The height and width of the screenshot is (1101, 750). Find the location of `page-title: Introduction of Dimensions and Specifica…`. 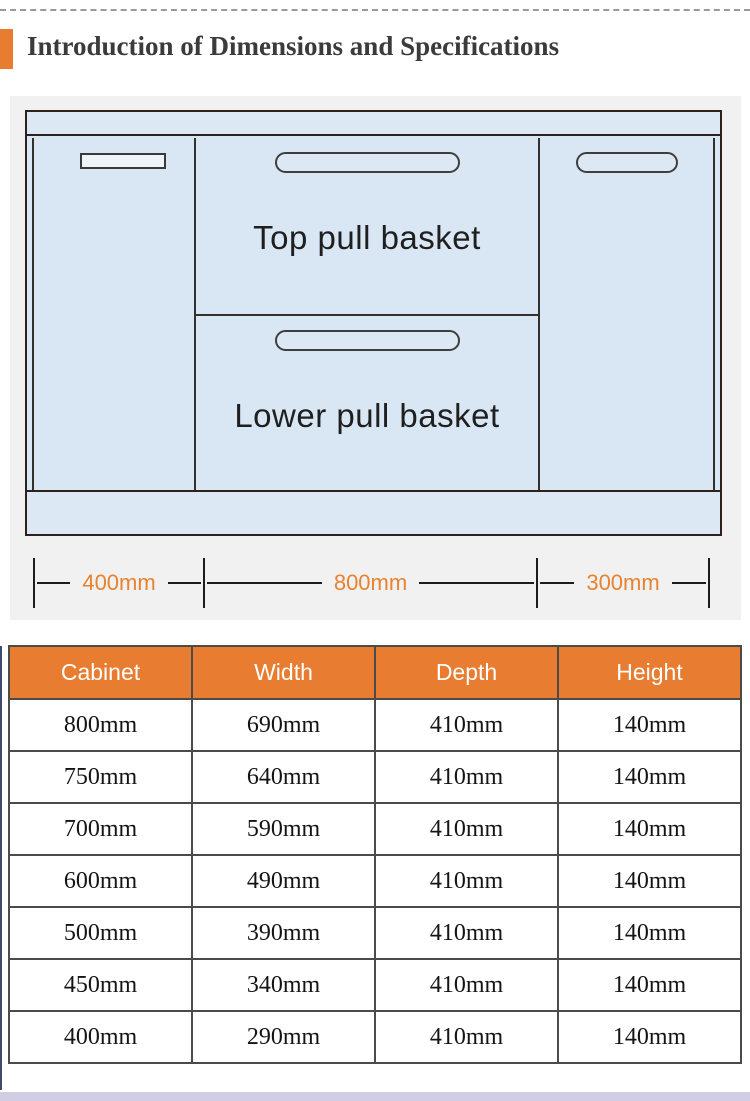

page-title: Introduction of Dimensions and Specifica… is located at coordinates (293, 46).